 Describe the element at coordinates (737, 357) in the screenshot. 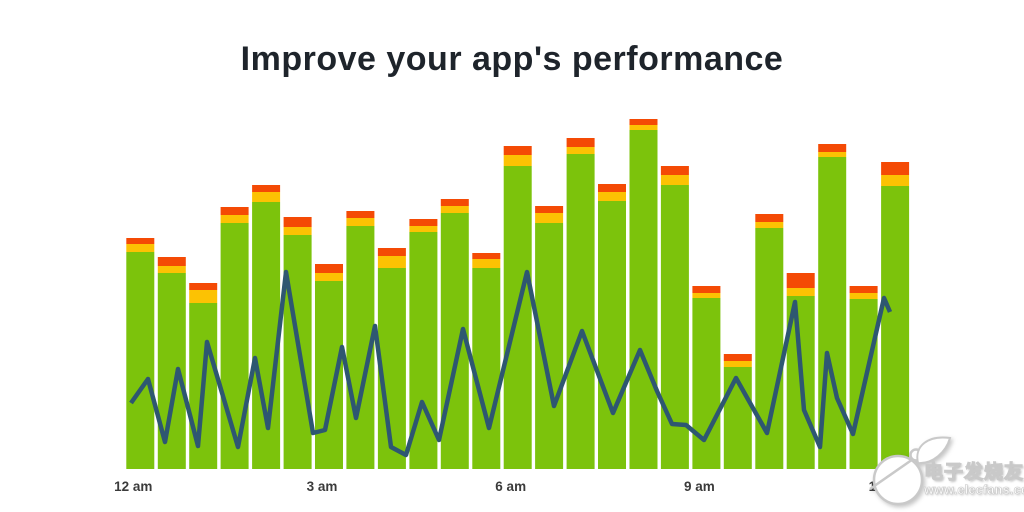

I see `bar-19-segment-orange` at that location.